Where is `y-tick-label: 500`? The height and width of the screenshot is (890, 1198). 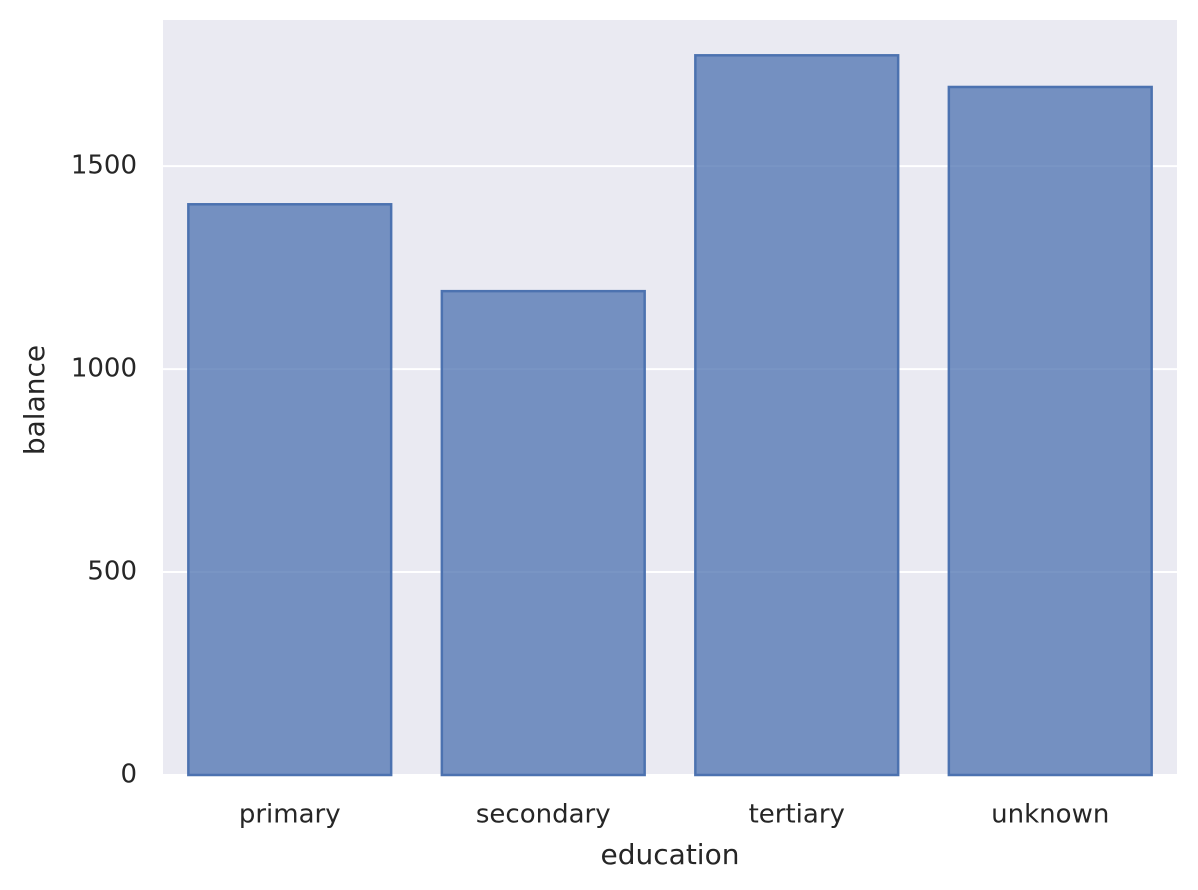 y-tick-label: 500 is located at coordinates (112, 572).